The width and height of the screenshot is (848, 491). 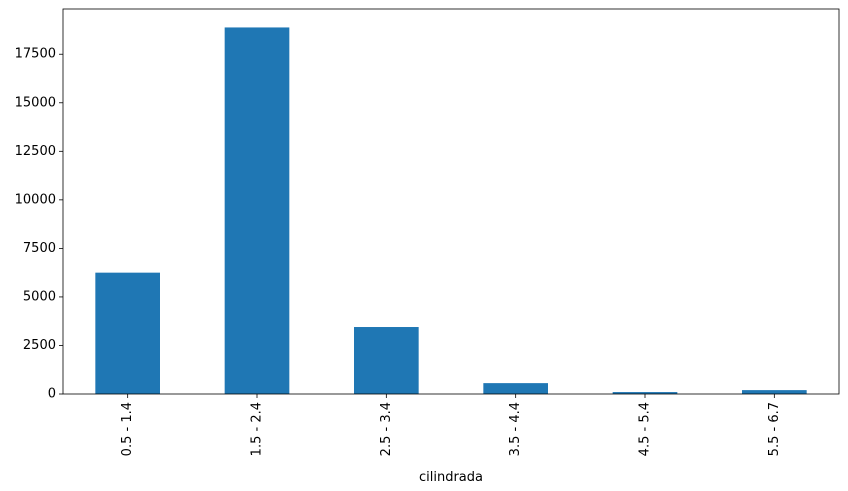 What do you see at coordinates (39, 248) in the screenshot?
I see `y-tick-label-4: 7500` at bounding box center [39, 248].